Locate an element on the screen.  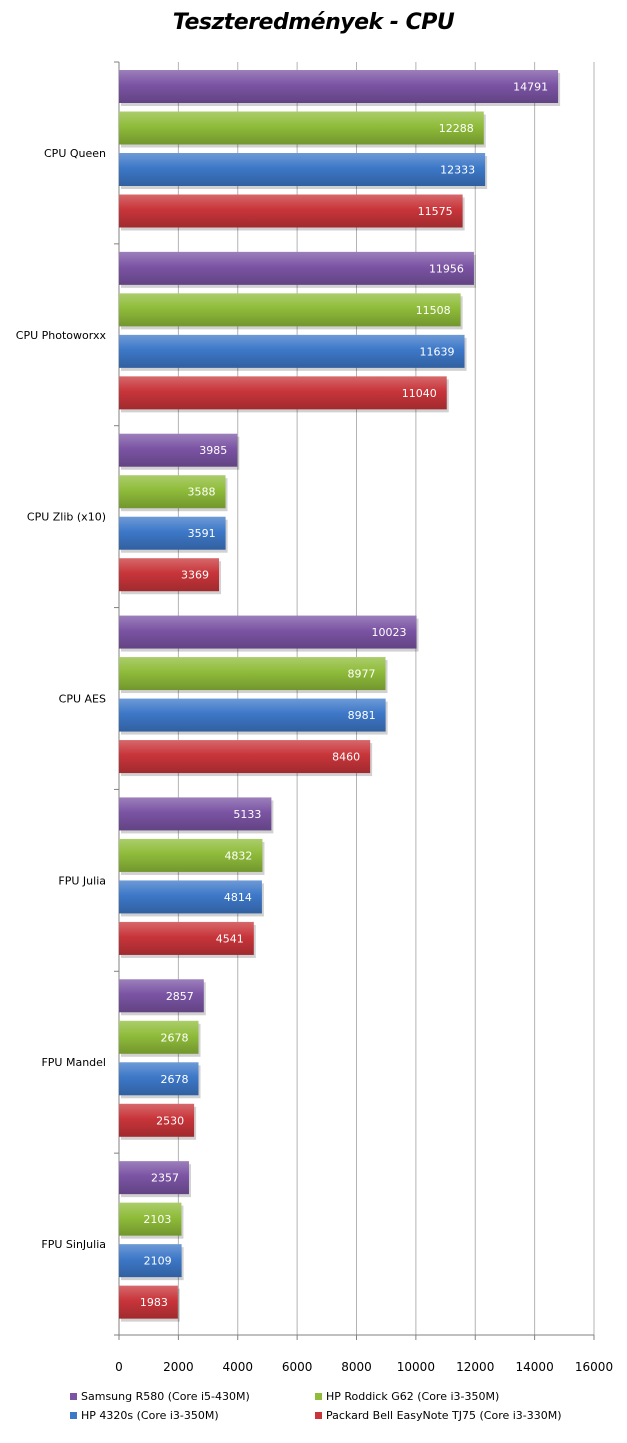
data-label: 11956 is located at coordinates (446, 268).